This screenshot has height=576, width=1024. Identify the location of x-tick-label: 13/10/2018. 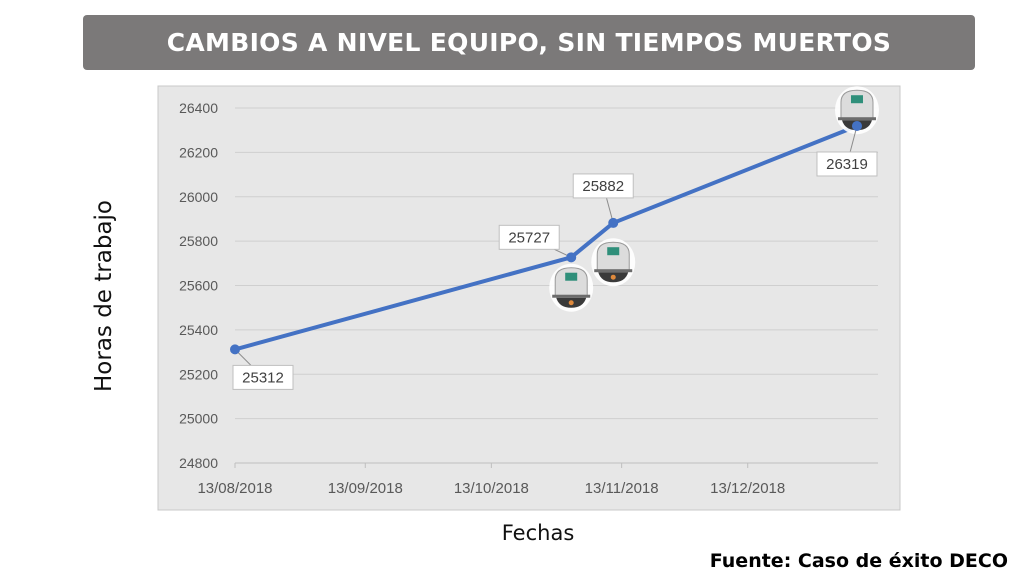
(491, 488).